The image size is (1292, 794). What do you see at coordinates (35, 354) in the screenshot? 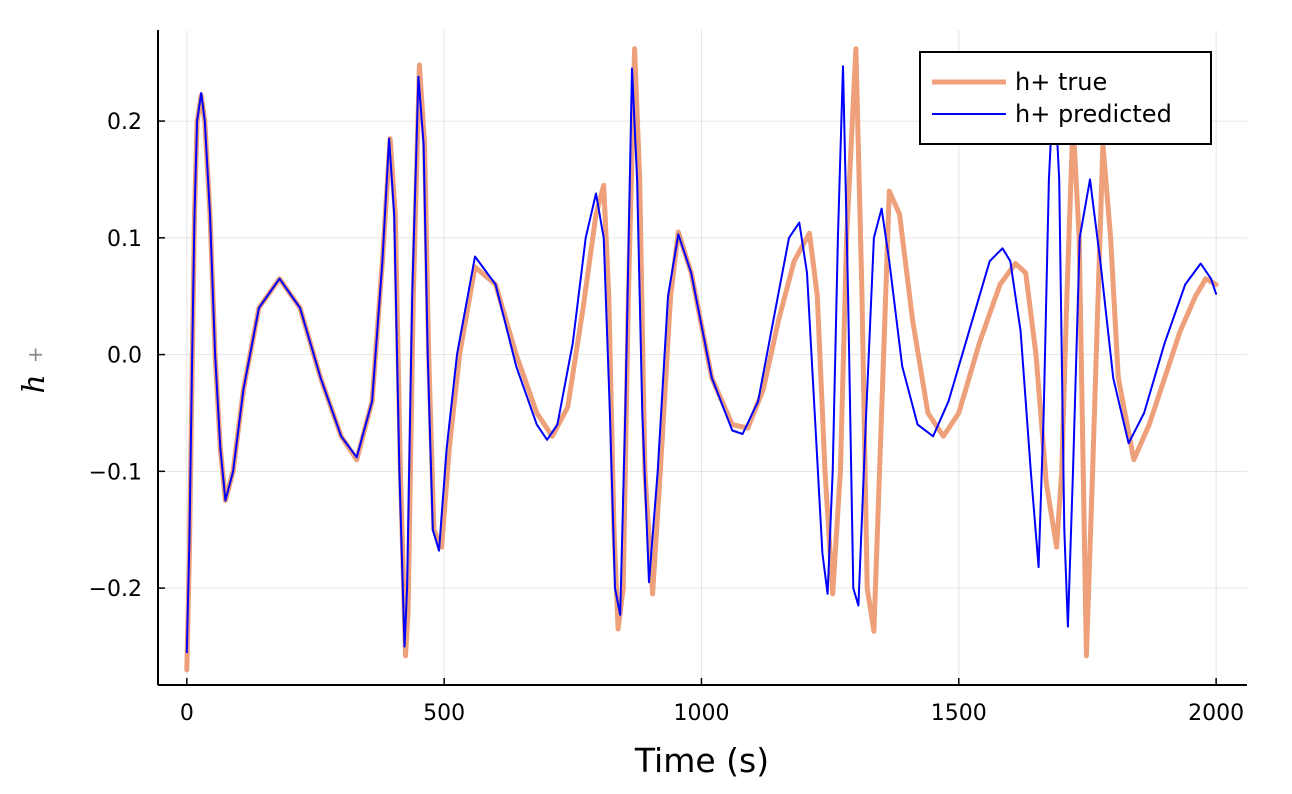
I see `y-axis-title-subscript: +` at bounding box center [35, 354].